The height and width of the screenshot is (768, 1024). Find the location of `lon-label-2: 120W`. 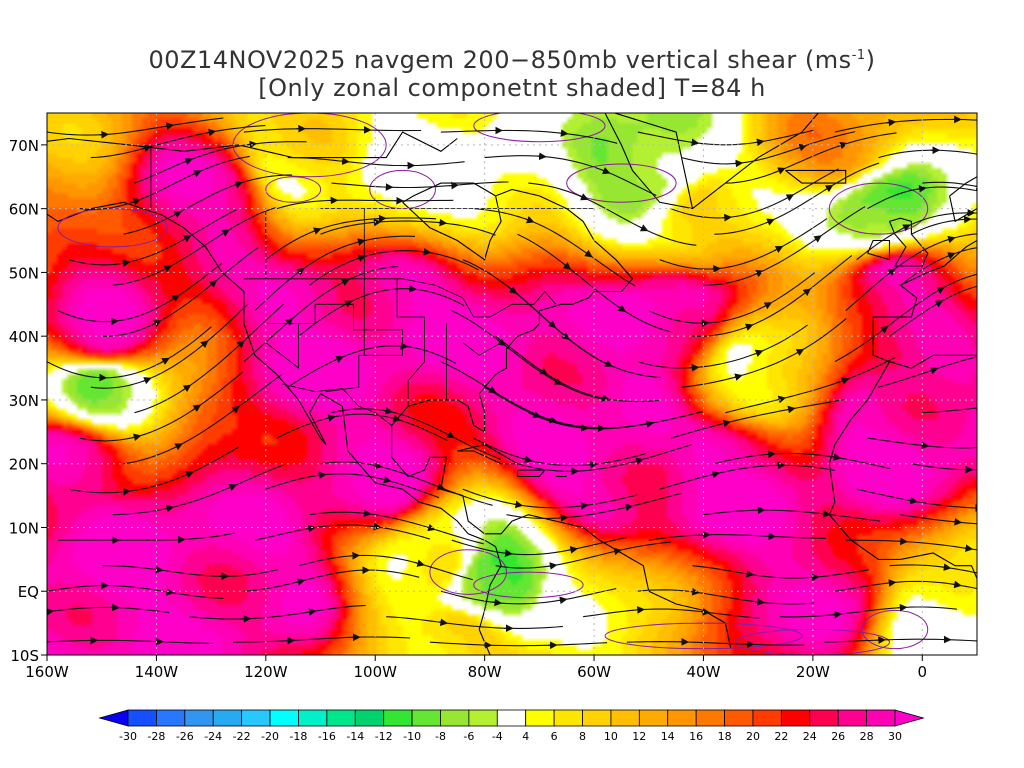

lon-label-2: 120W is located at coordinates (266, 672).